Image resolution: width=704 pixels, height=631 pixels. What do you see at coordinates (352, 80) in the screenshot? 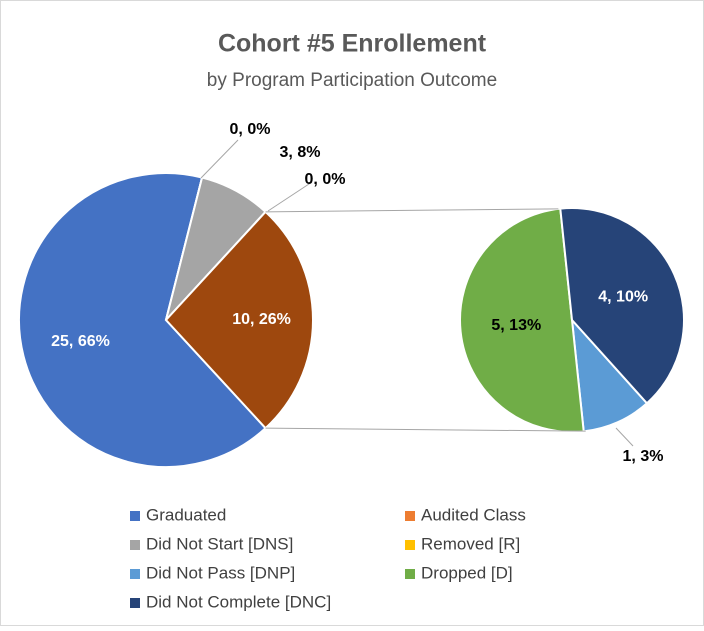
I see `chart-subtitle: by Program Participation Outcome` at bounding box center [352, 80].